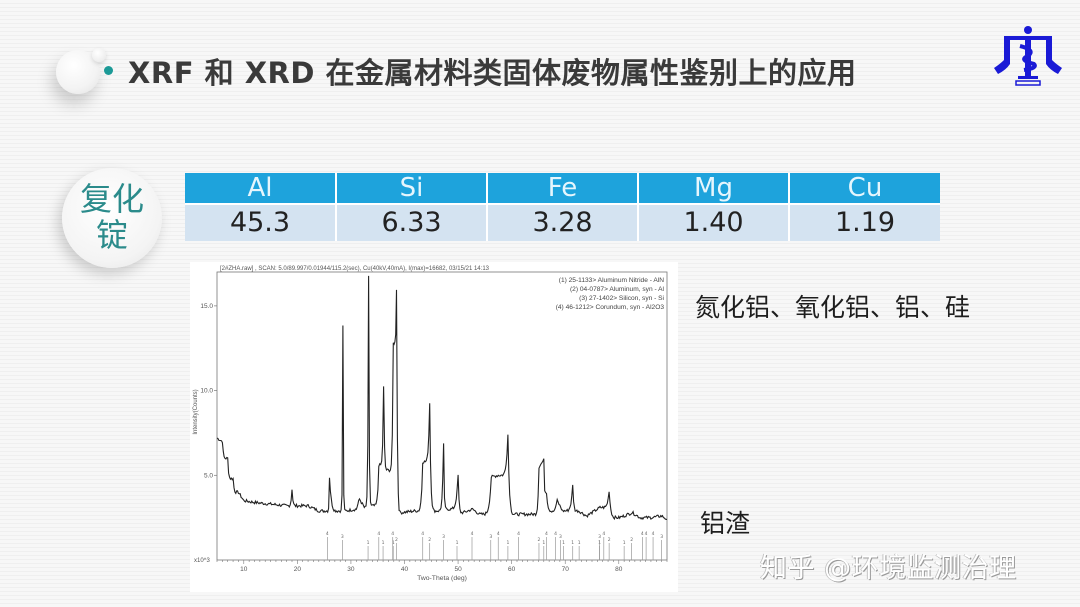  I want to click on xrd-y-tick-label: 15.0, so click(206, 306).